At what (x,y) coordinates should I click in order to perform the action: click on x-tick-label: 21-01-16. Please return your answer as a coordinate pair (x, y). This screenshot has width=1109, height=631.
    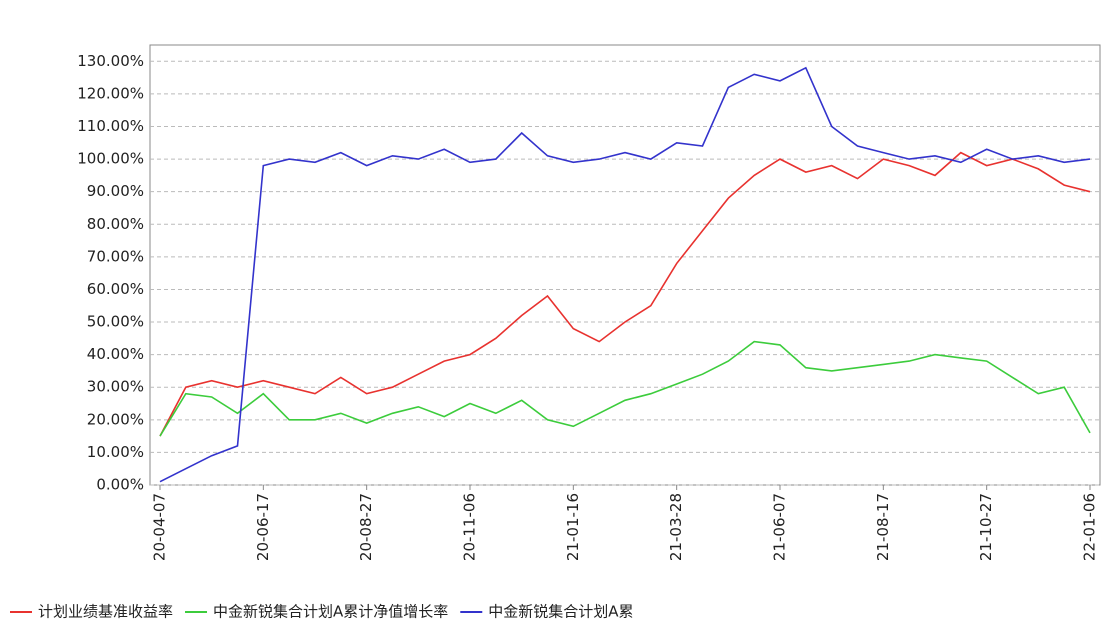
    Looking at the image, I should click on (573, 527).